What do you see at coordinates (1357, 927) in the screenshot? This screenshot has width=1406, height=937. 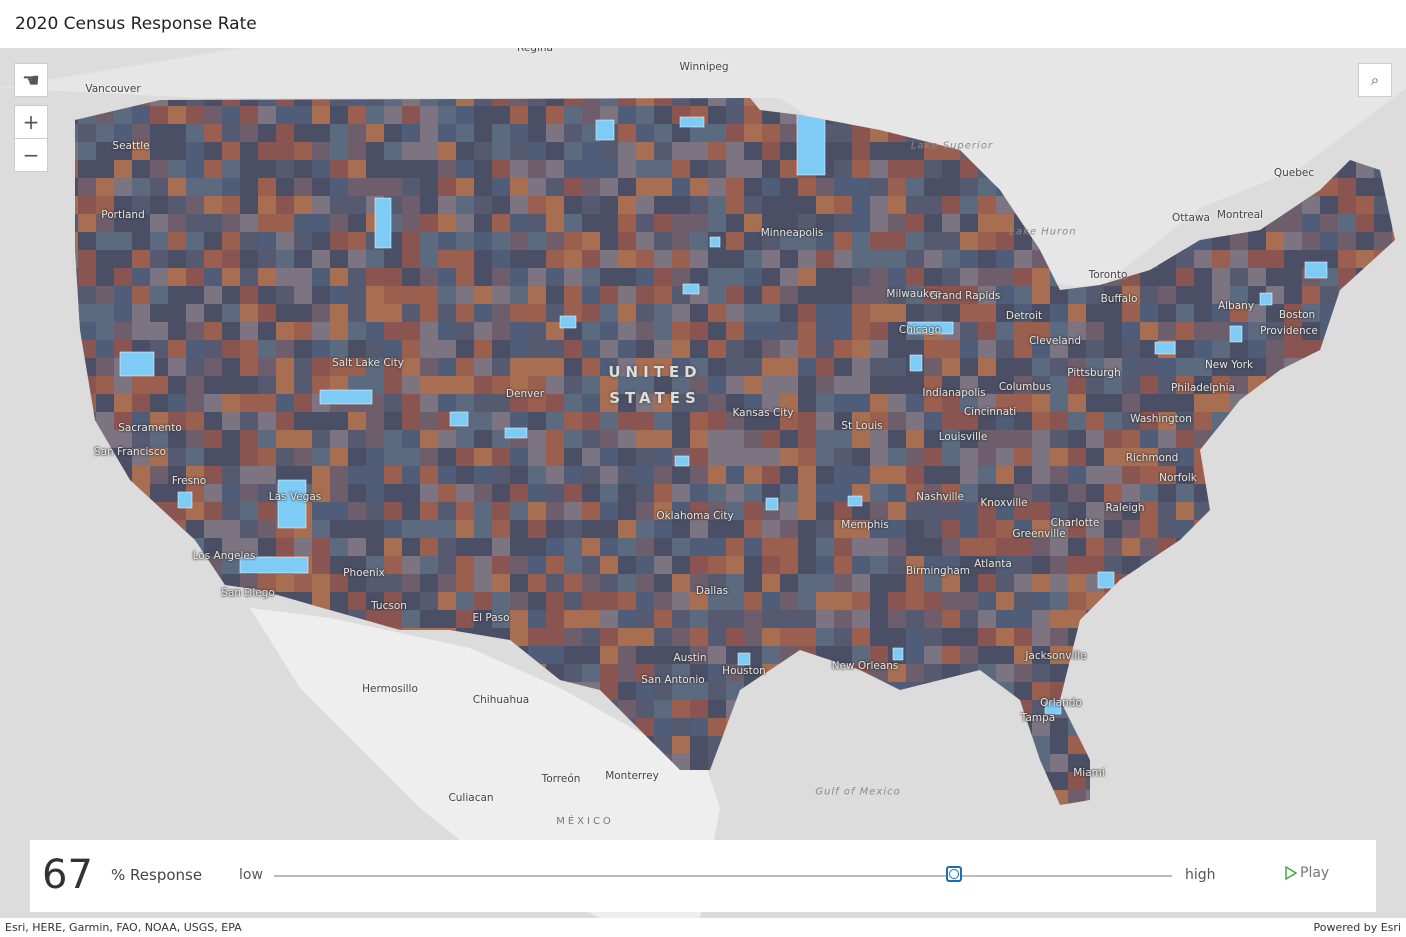 I see `powered-by: Powered by Esri` at bounding box center [1357, 927].